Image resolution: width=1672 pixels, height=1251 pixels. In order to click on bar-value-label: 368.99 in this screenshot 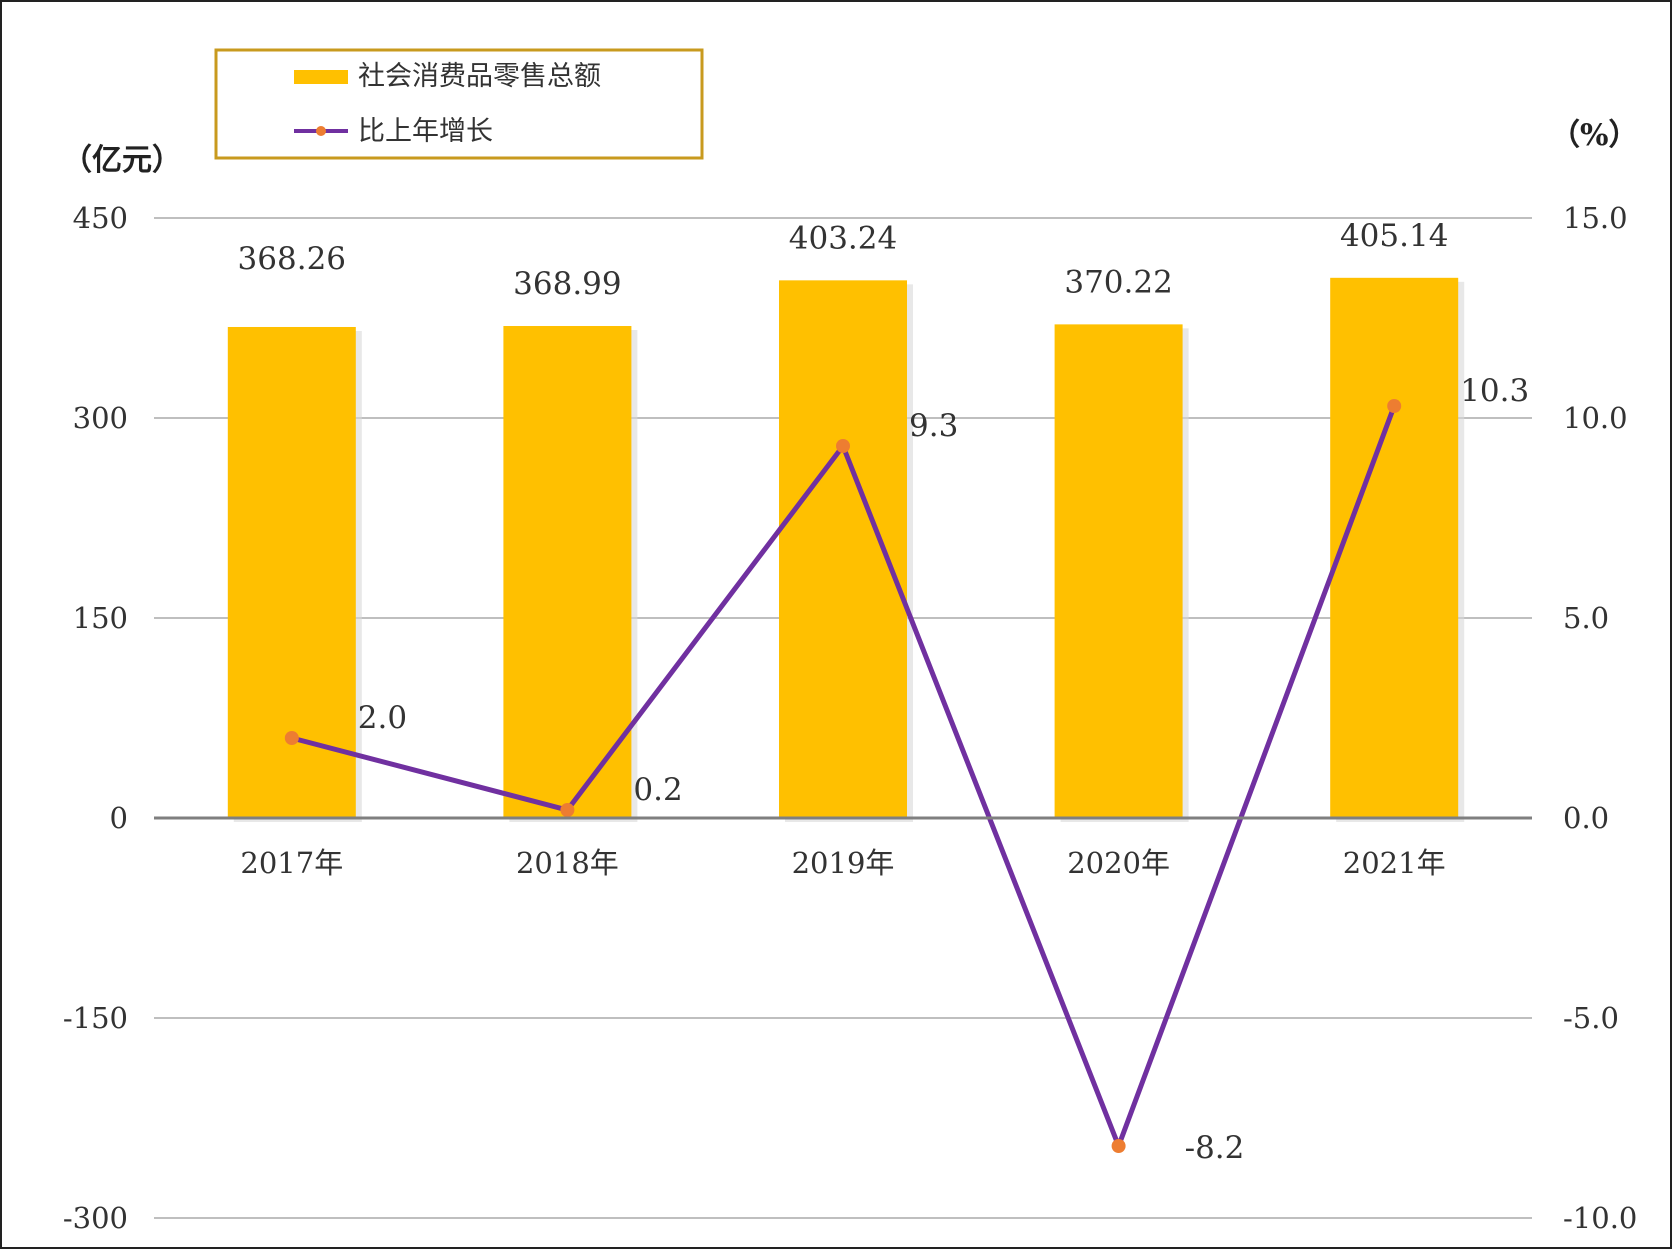, I will do `click(567, 284)`.